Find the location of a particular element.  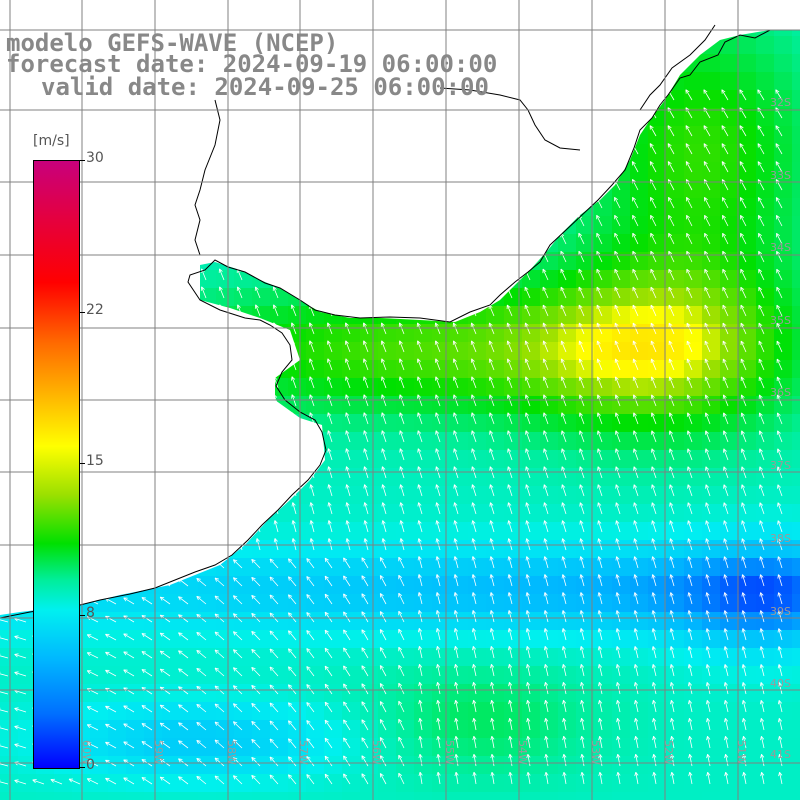

colorbar-label-30: 30 is located at coordinates (95, 158).